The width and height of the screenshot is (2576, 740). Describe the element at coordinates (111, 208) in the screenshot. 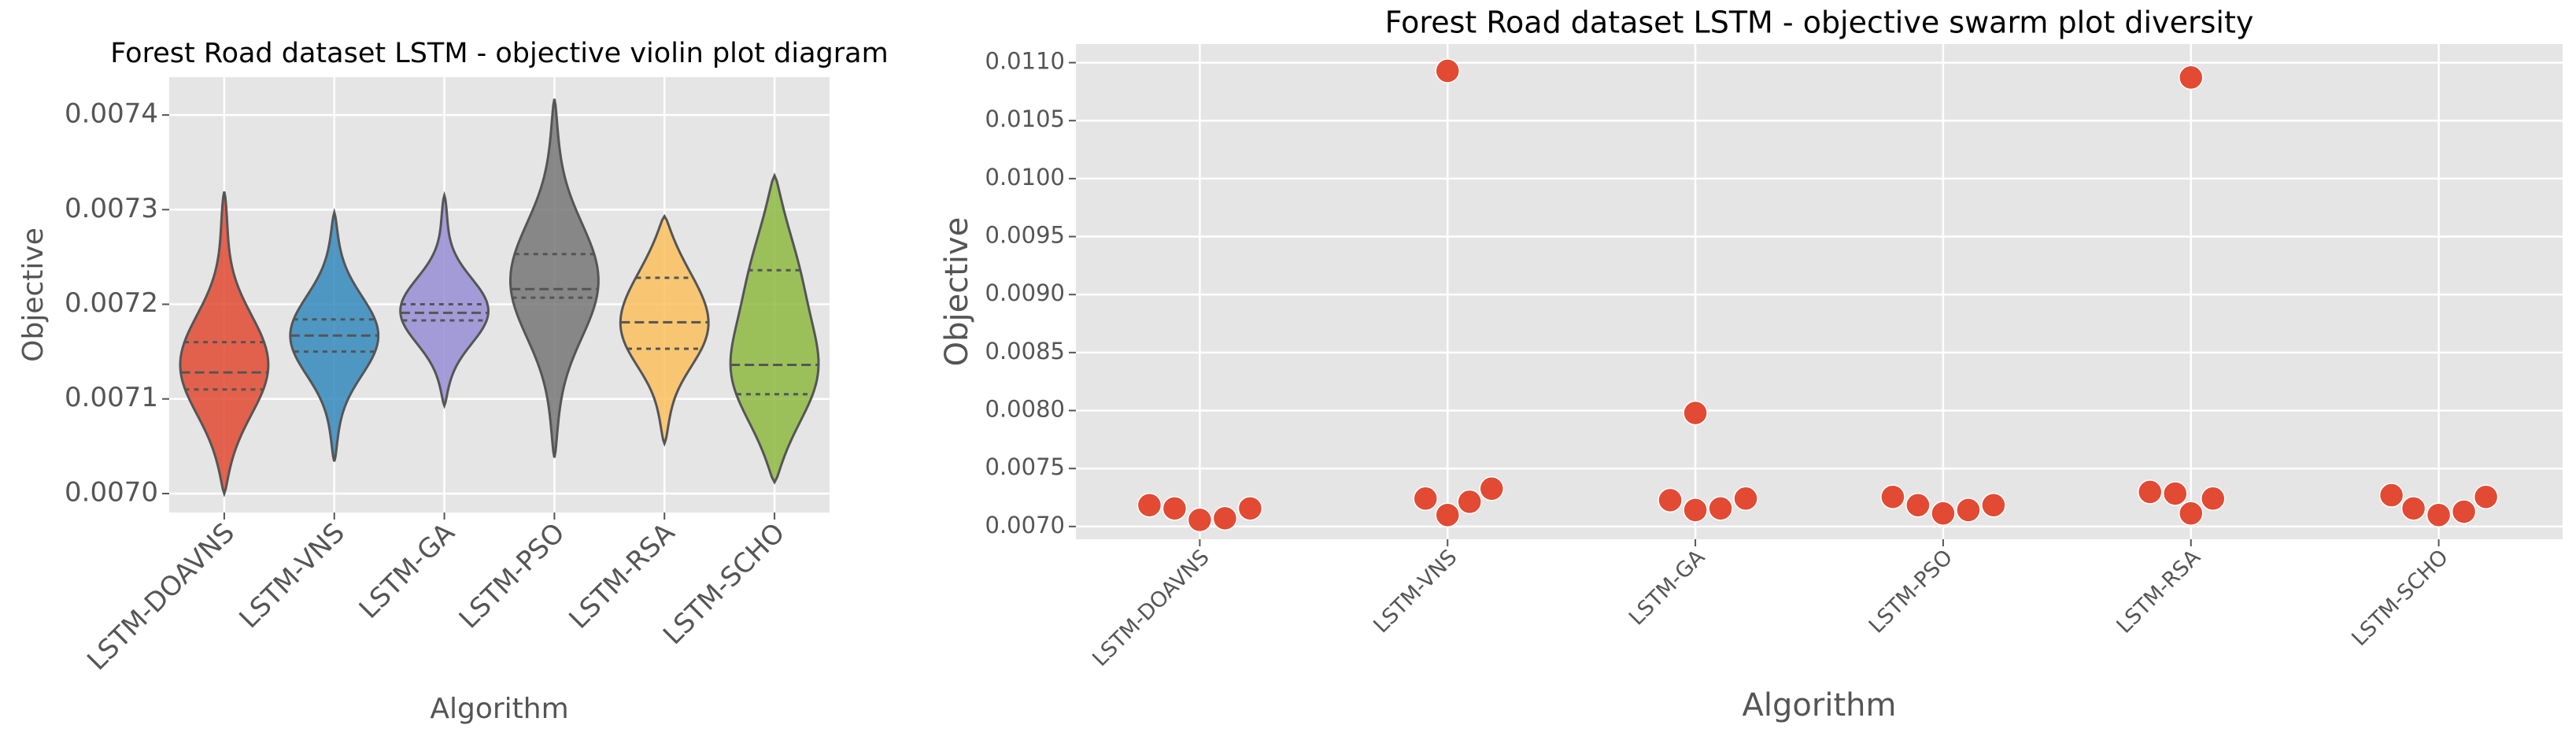

I see `y-tick-label: 0.0073` at that location.